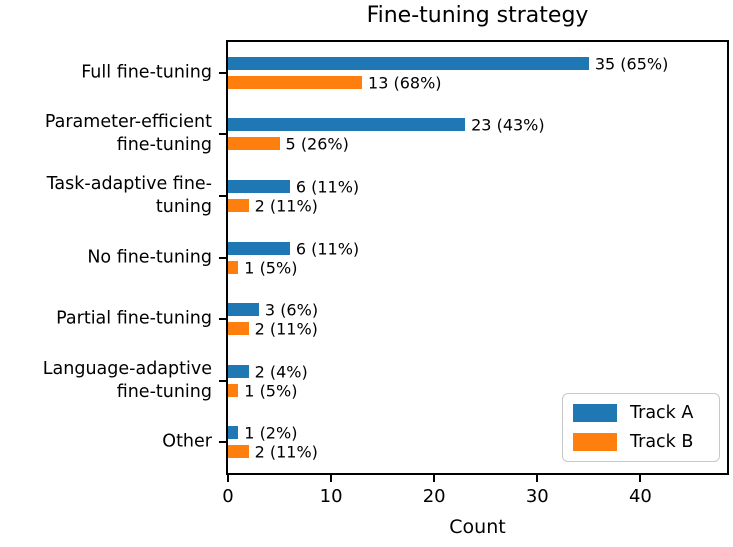 The width and height of the screenshot is (733, 547). I want to click on bar-track-a-partial-fine-tuning, so click(243, 310).